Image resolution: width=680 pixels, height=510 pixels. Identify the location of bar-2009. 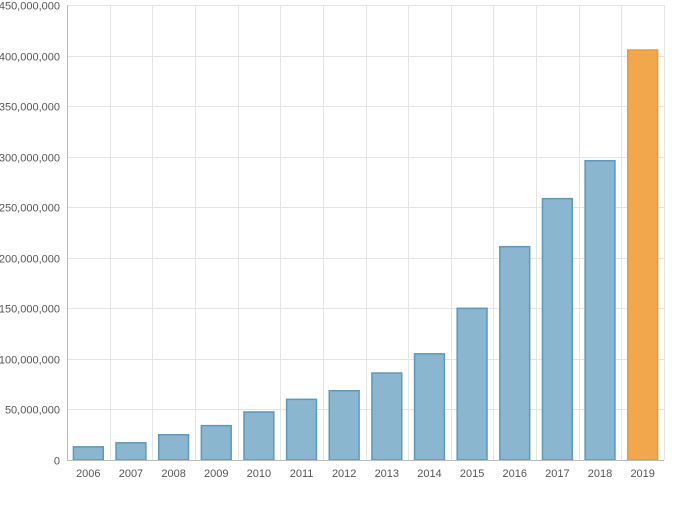
(216, 442).